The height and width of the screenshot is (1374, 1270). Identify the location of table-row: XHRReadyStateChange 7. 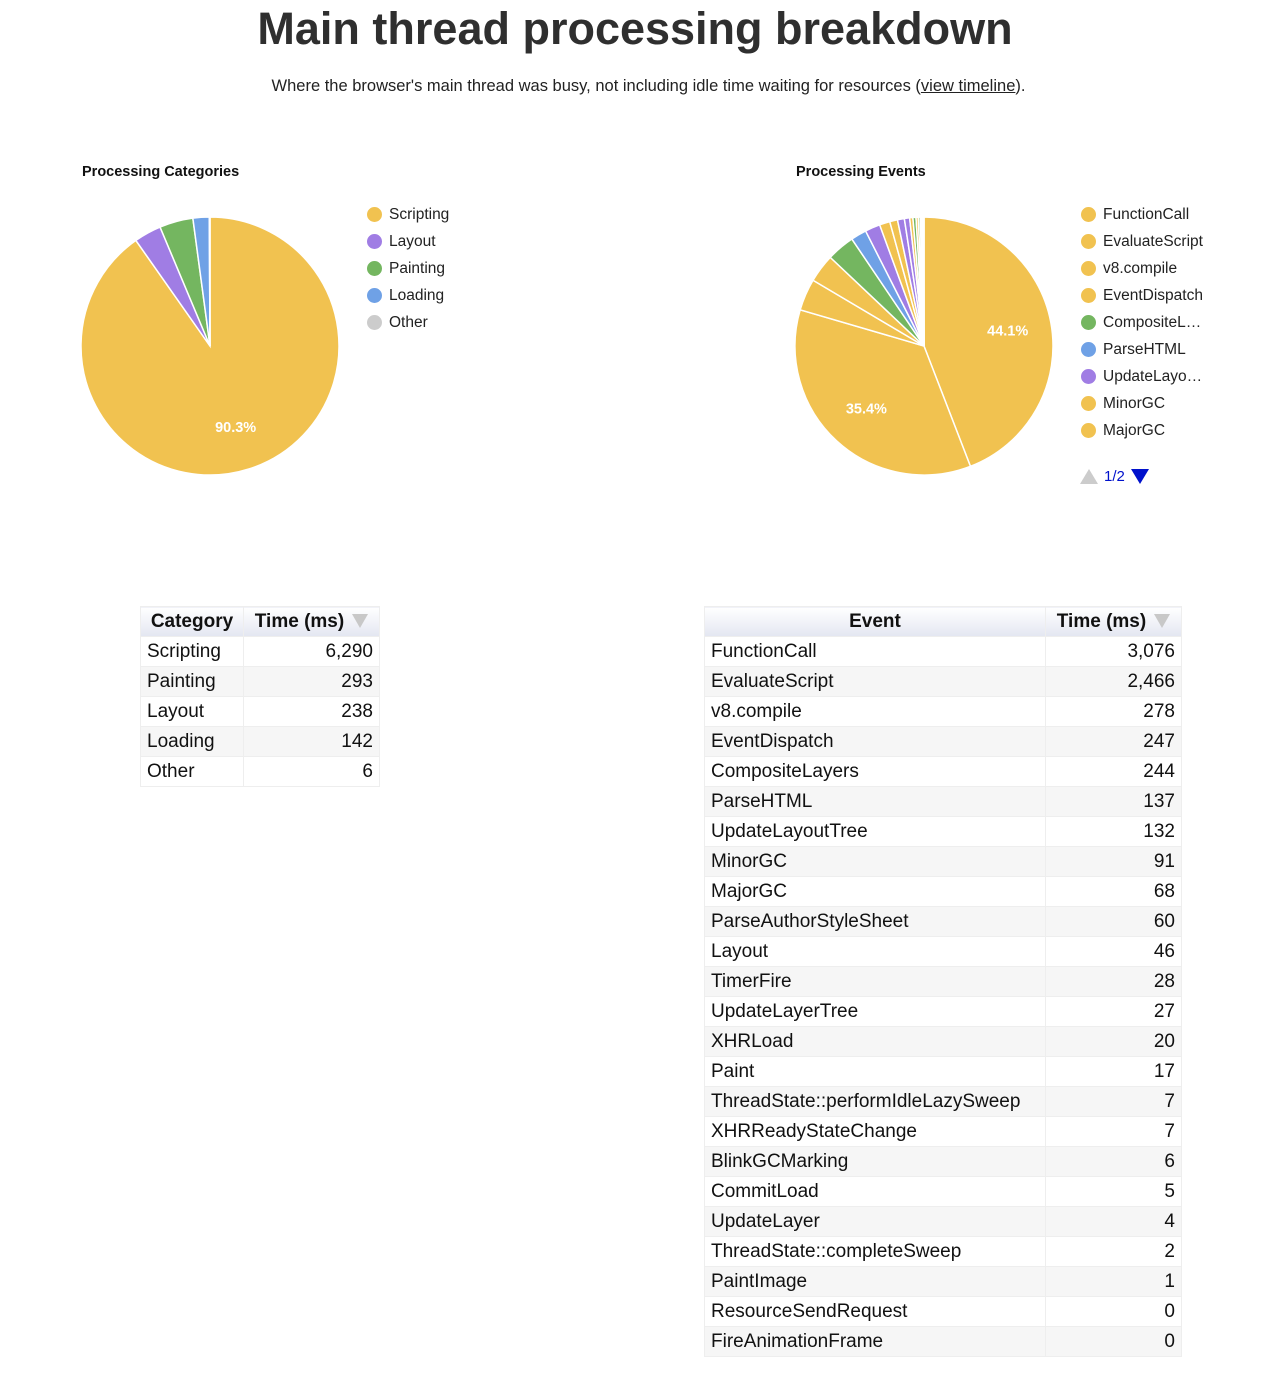
(943, 1131).